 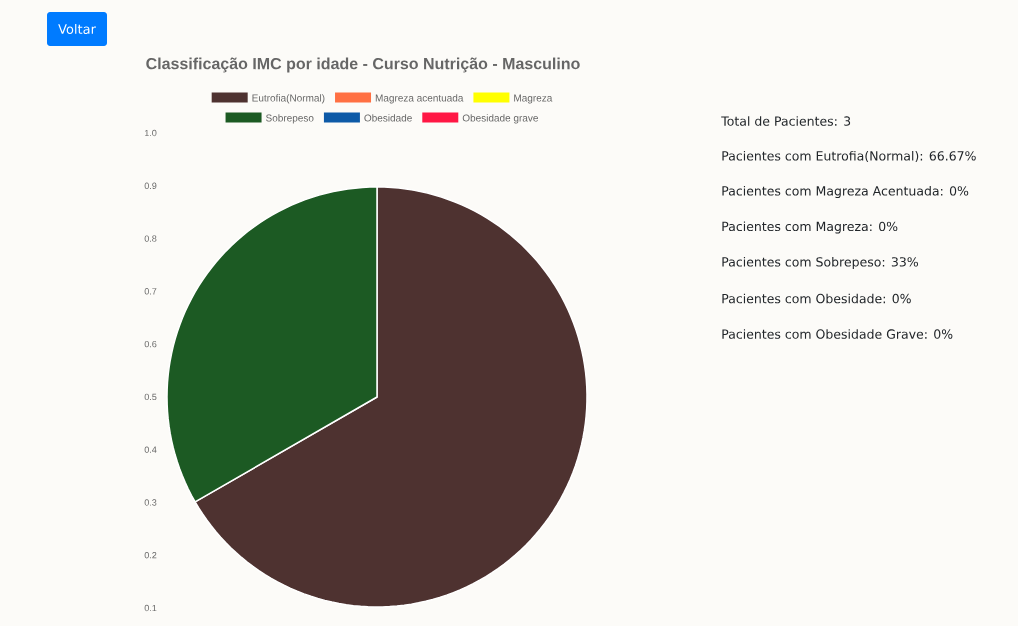 What do you see at coordinates (150, 344) in the screenshot?
I see `text: 0.6` at bounding box center [150, 344].